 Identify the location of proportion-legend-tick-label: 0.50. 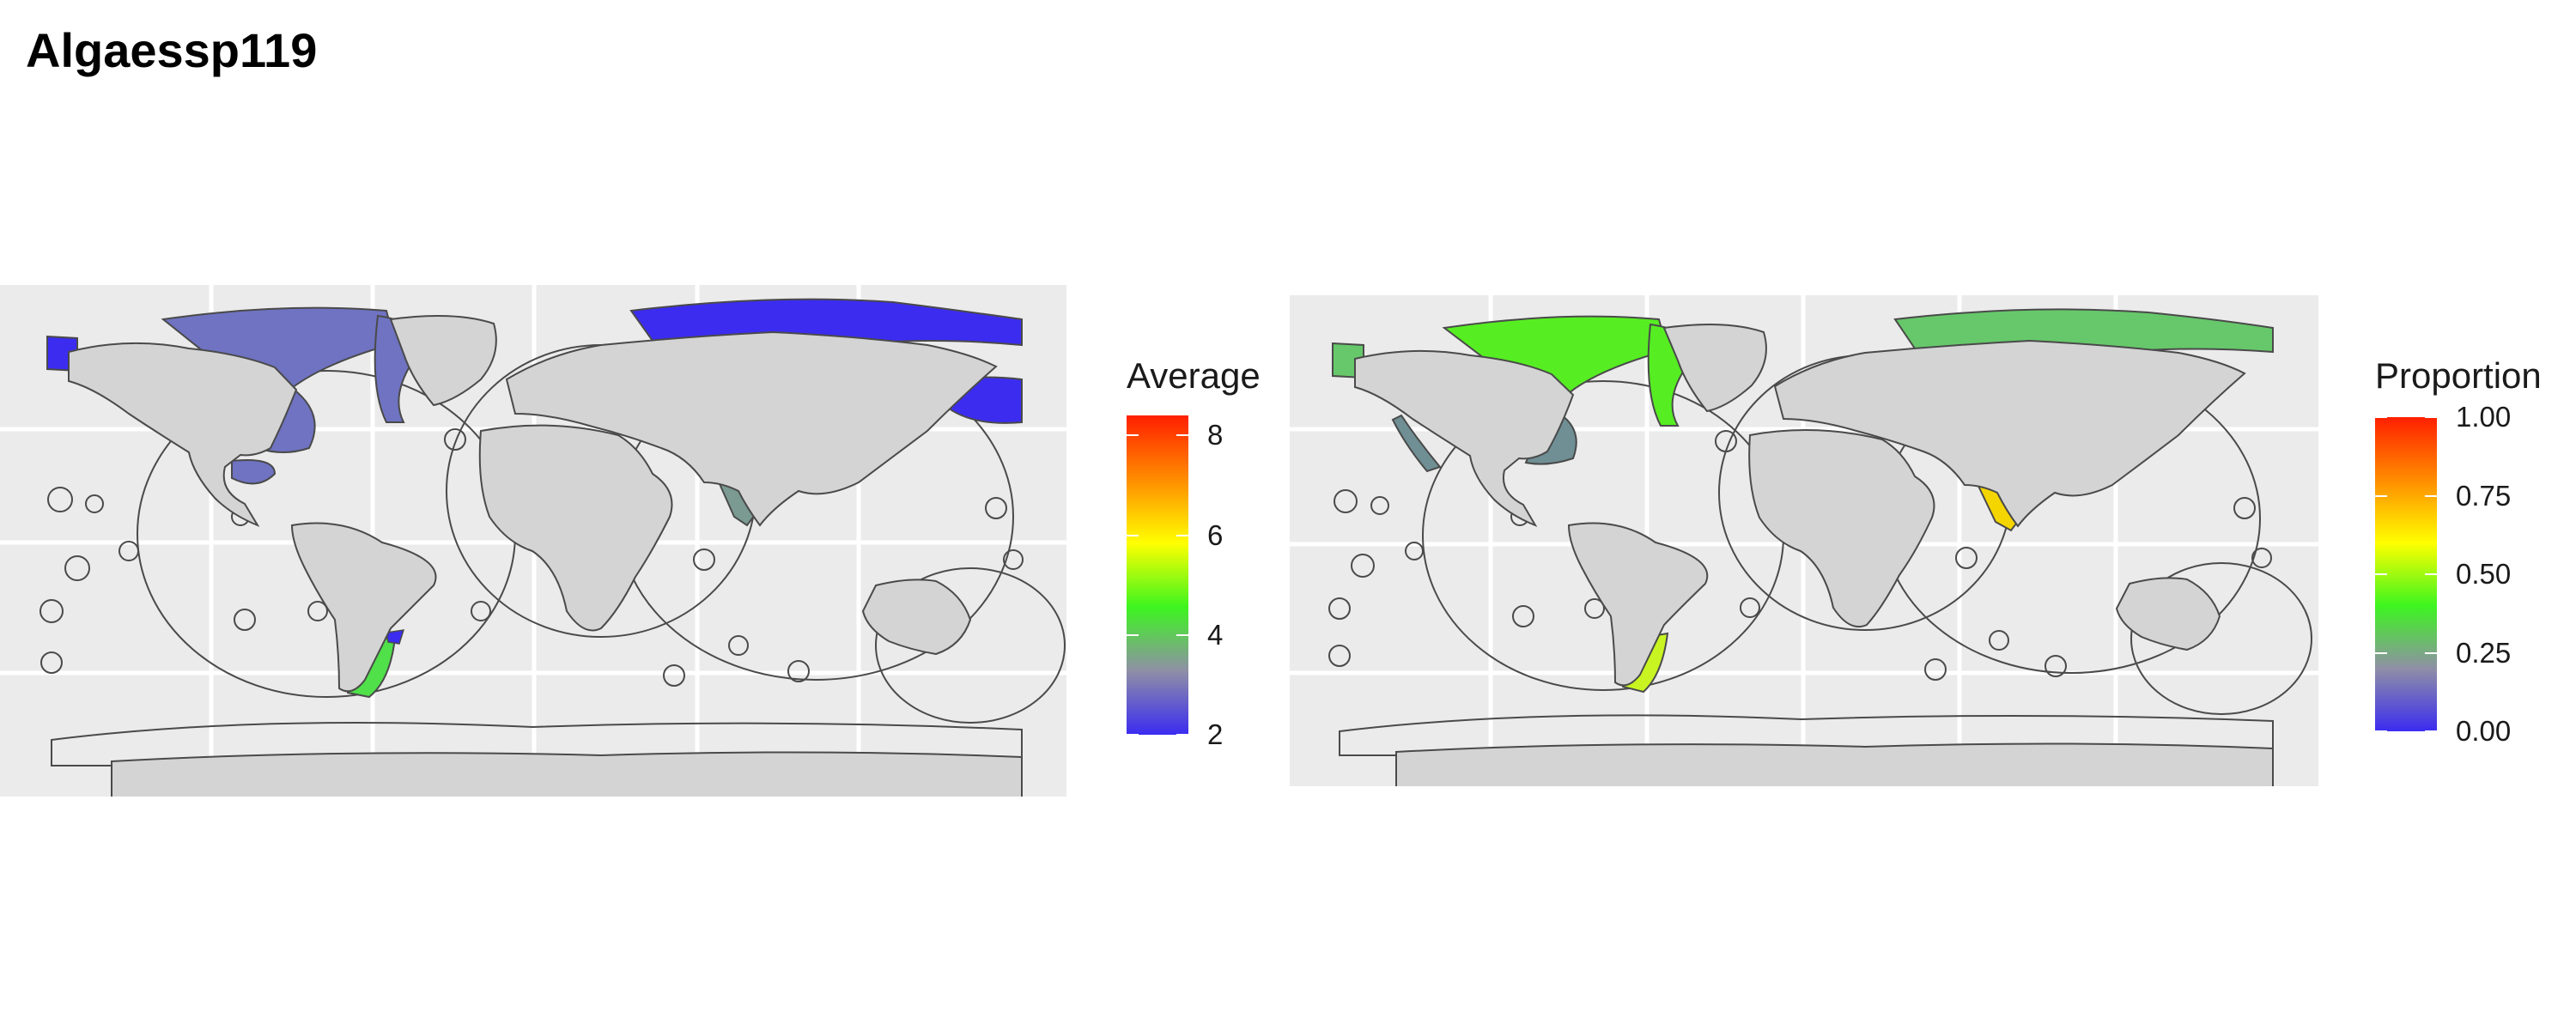
(2484, 574).